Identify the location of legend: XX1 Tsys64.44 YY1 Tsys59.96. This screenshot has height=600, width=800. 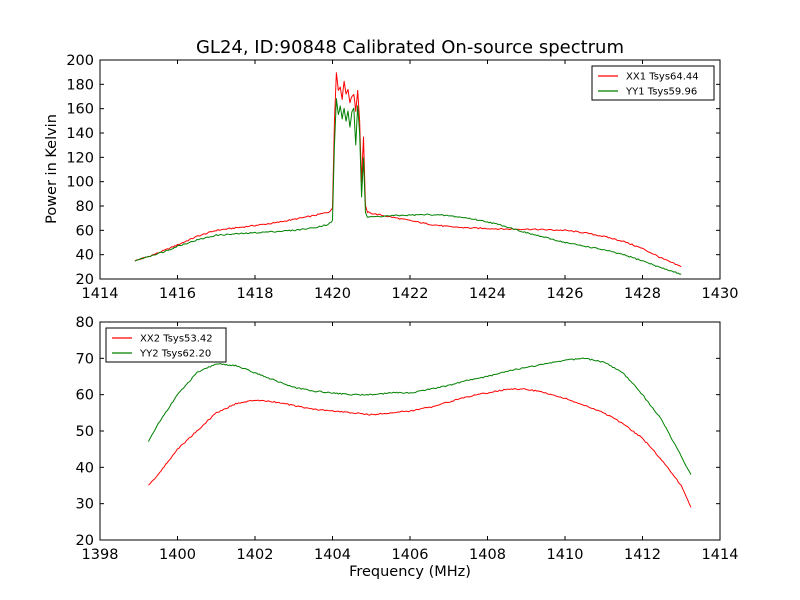
(653, 83).